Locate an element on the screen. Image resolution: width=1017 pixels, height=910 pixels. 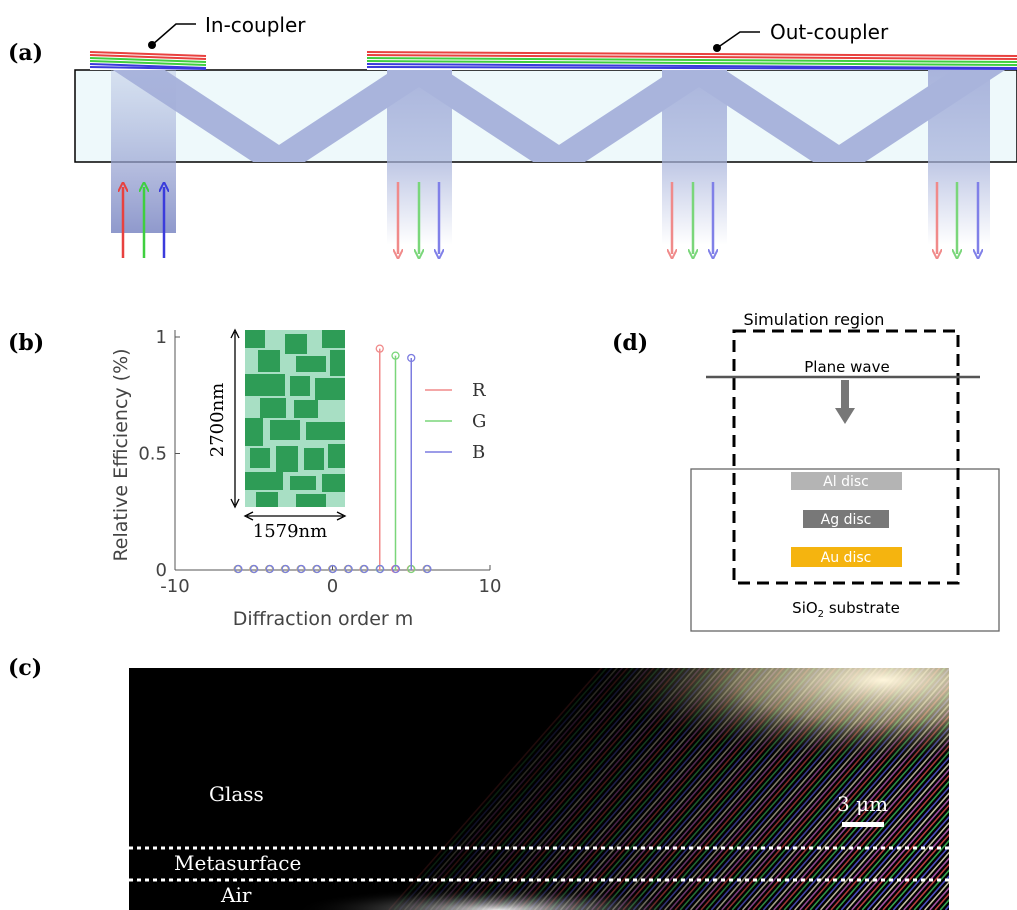
y-axis-label: Relative Efficiency (%) is located at coordinates (121, 454).